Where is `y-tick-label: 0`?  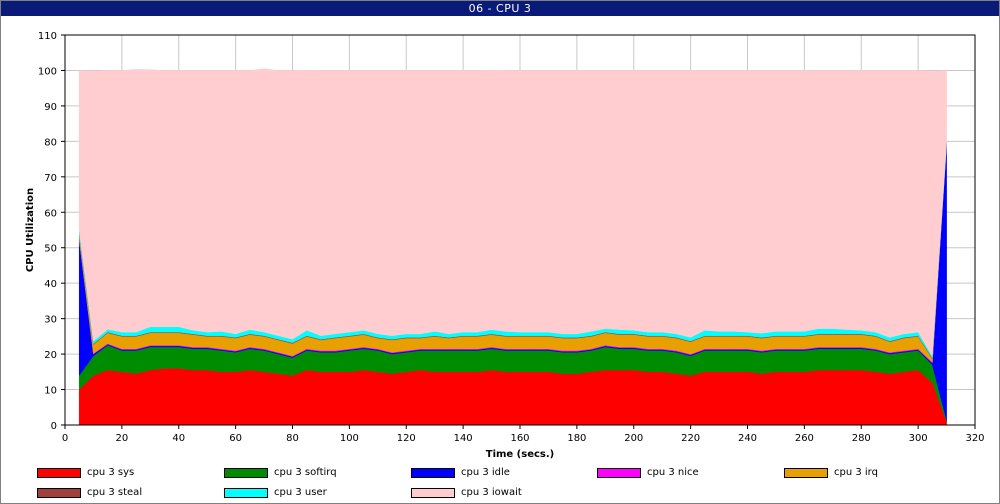
y-tick-label: 0 is located at coordinates (54, 426).